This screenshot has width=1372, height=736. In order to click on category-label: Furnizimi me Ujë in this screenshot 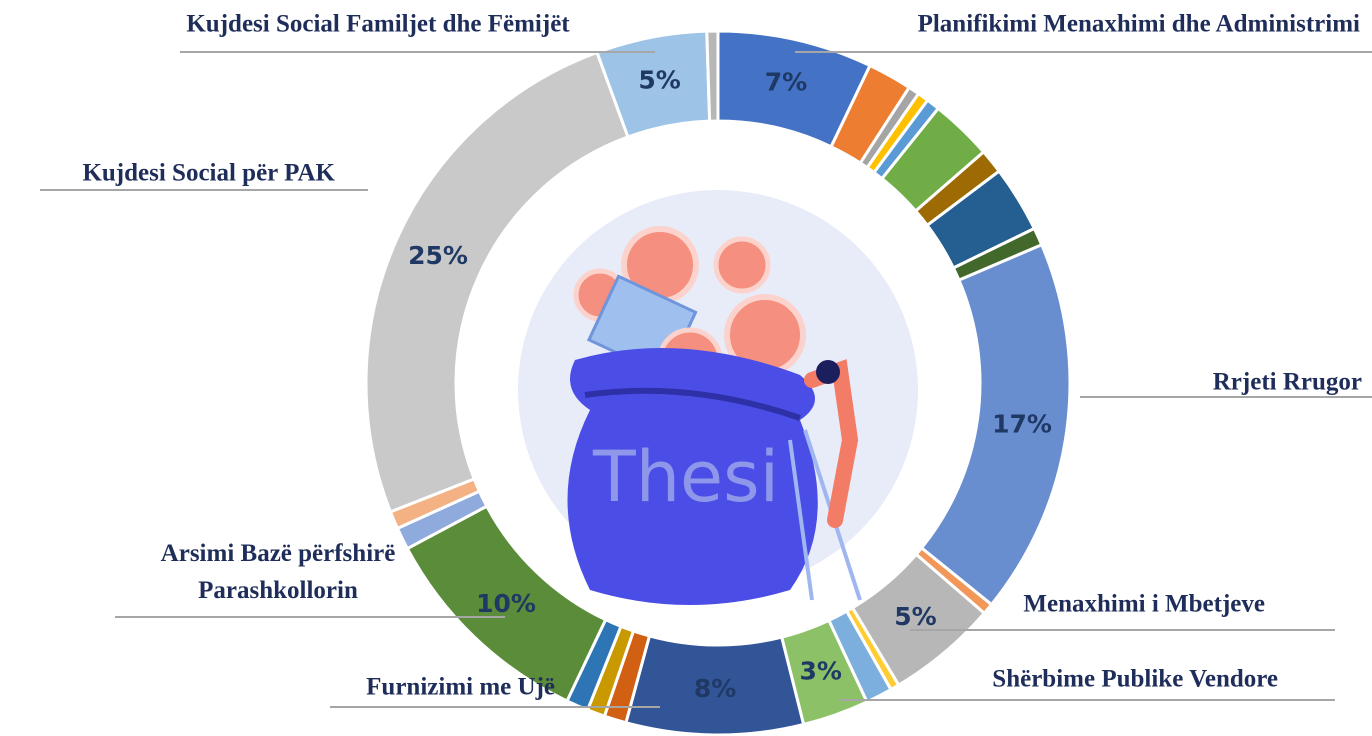, I will do `click(460, 687)`.